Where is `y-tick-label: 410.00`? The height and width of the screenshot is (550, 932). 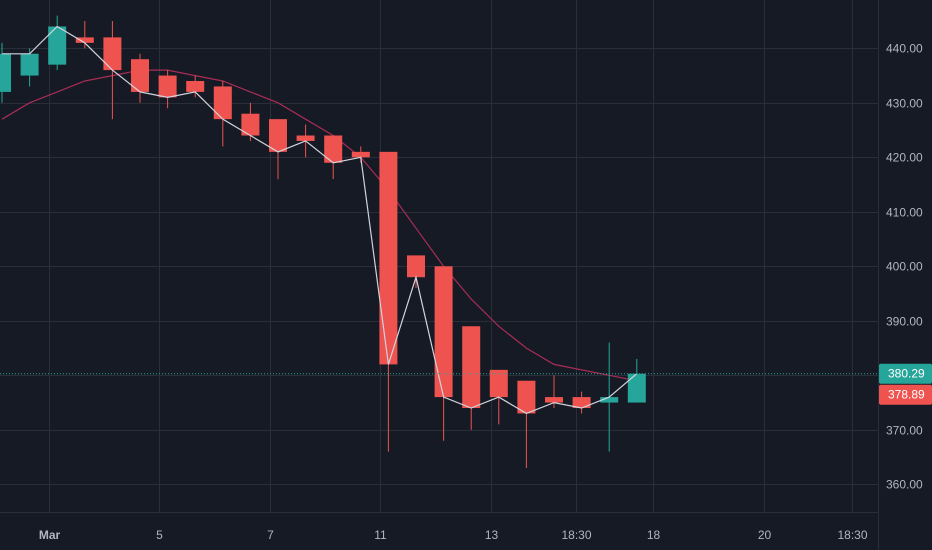 y-tick-label: 410.00 is located at coordinates (904, 213).